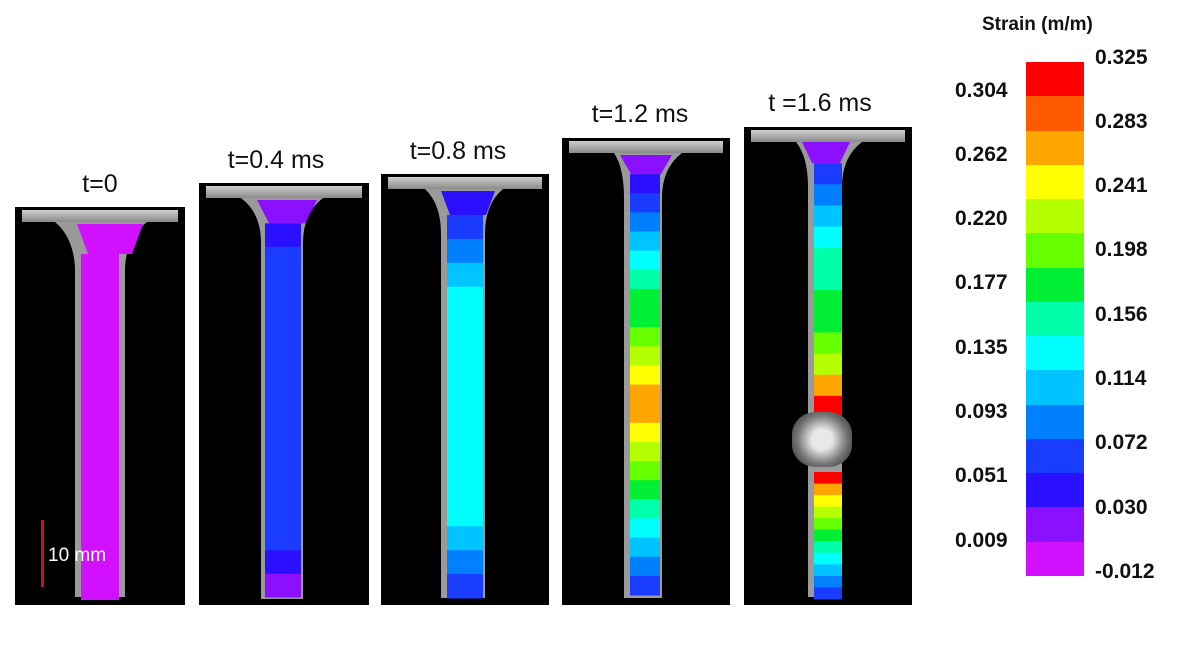 The image size is (1200, 657). I want to click on time-label-4: t =1.6 ms, so click(820, 103).